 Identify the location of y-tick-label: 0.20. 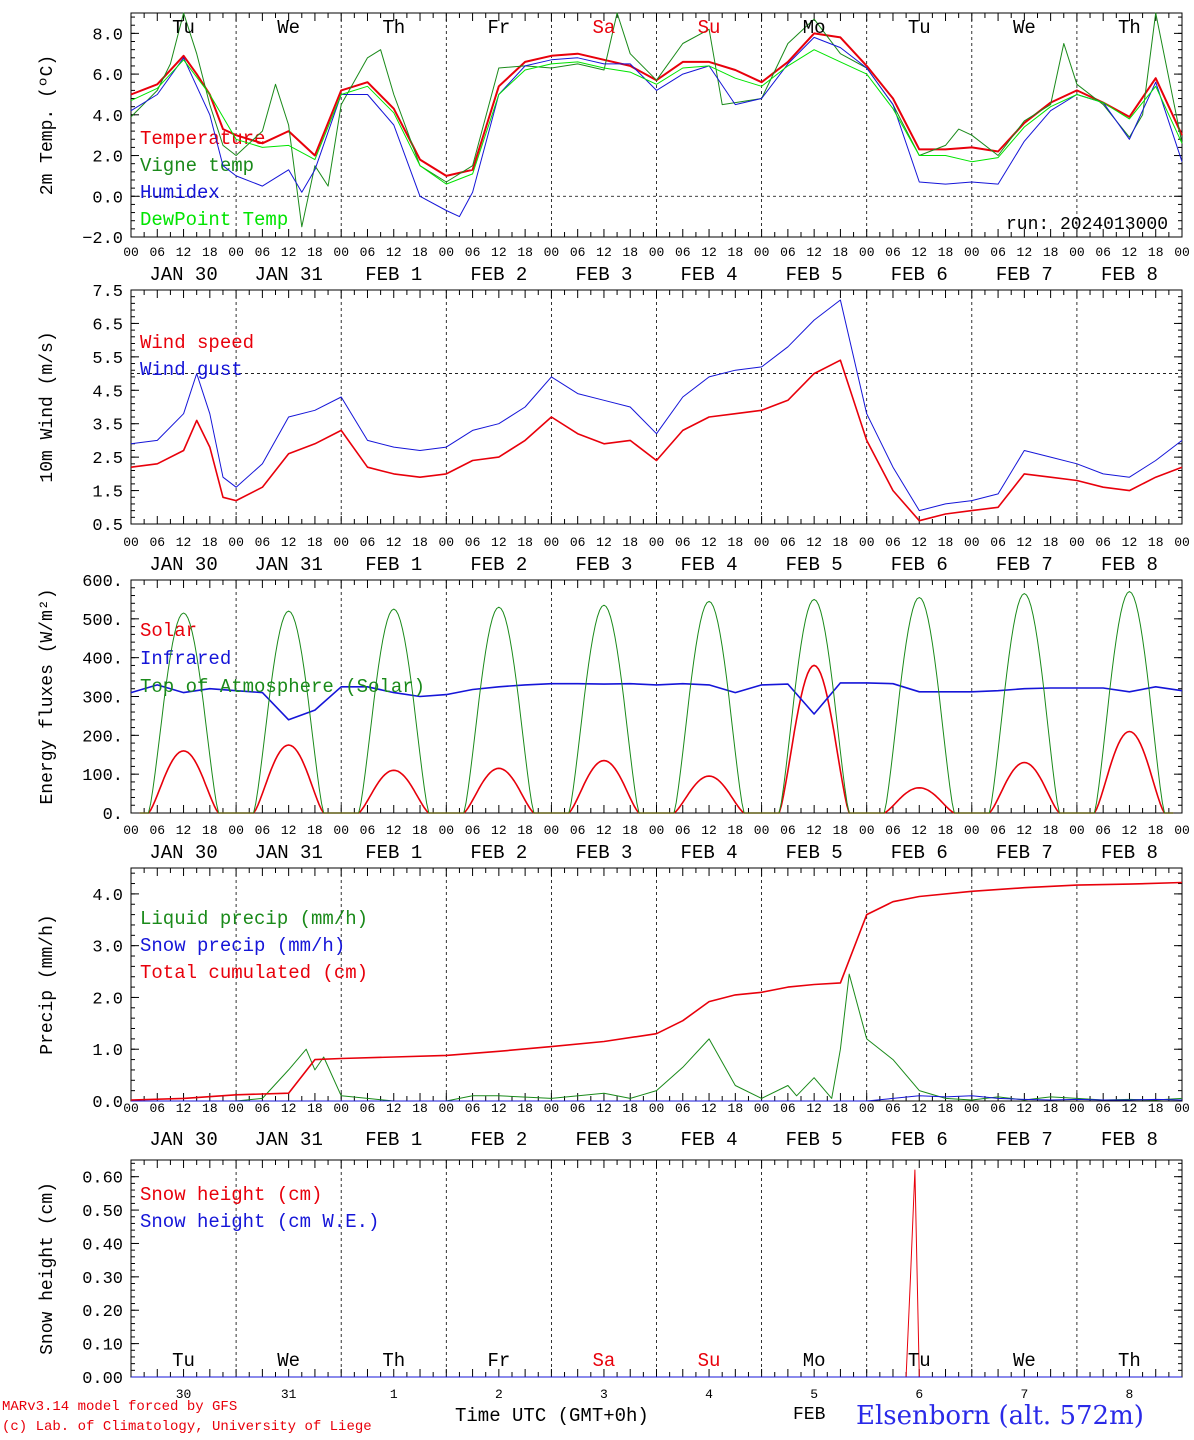
(102, 1312).